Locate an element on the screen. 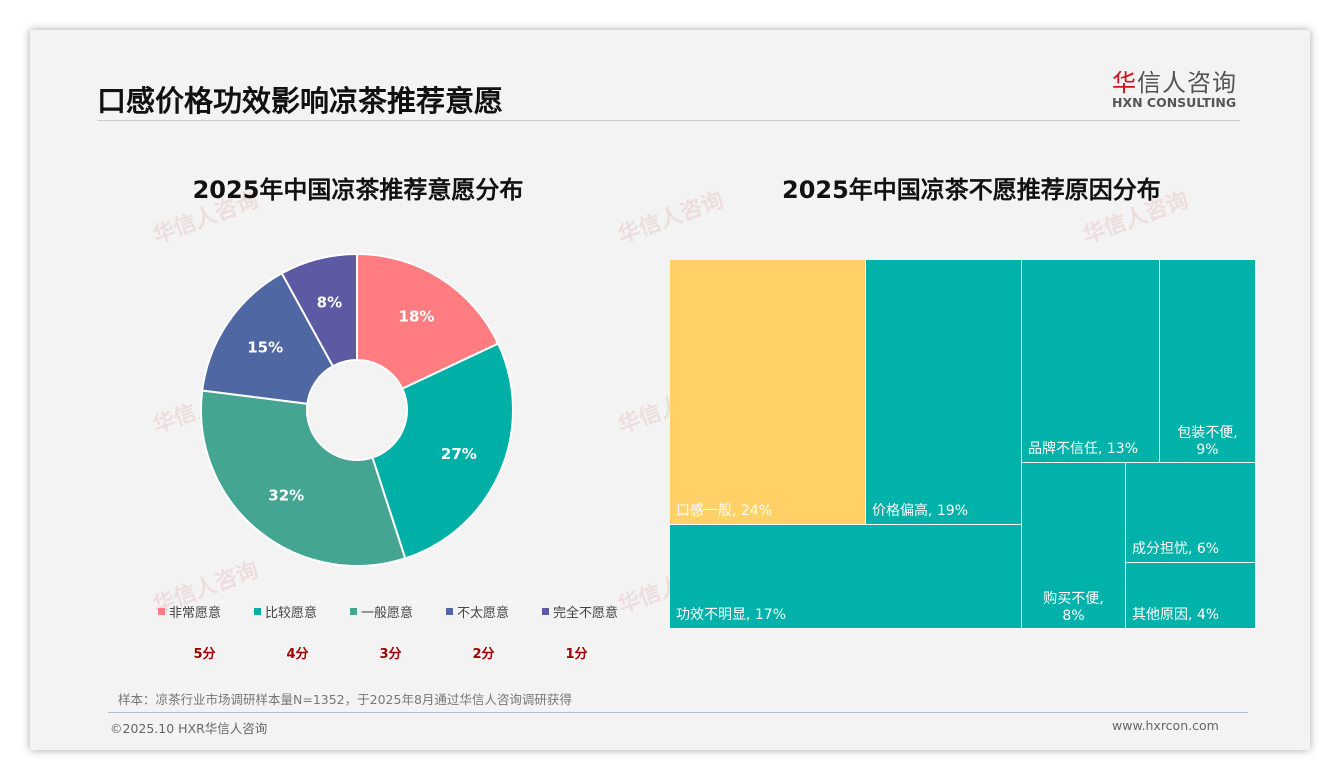  treemap-label: 功效不明显, 17% is located at coordinates (731, 615).